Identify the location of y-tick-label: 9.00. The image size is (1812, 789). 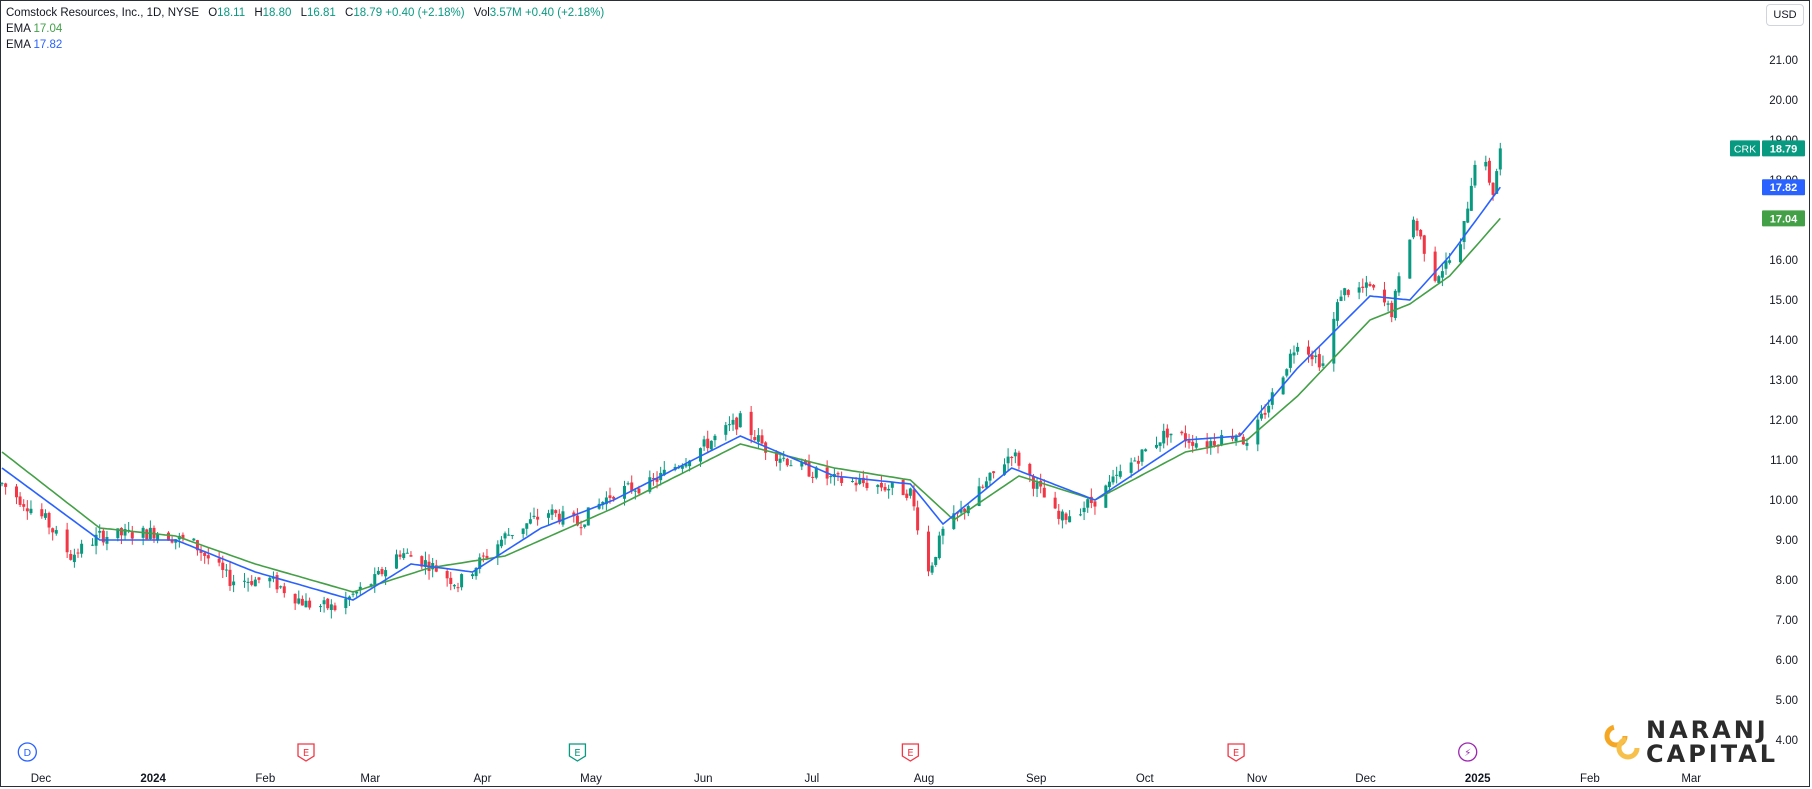
(1787, 541).